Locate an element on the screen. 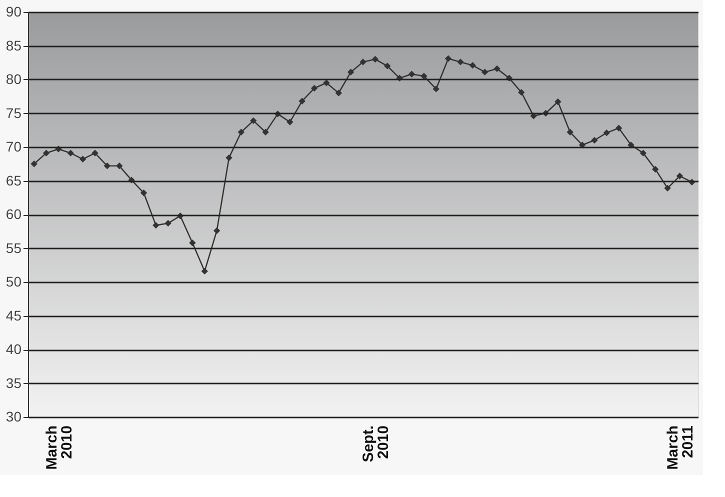 This screenshot has height=497, width=725. y-tick-label: 35 is located at coordinates (14, 382).